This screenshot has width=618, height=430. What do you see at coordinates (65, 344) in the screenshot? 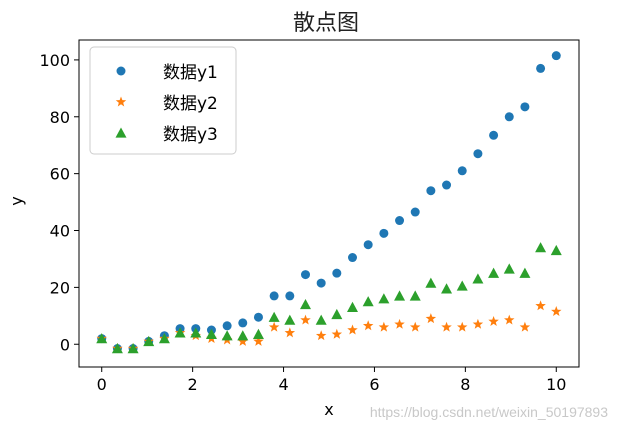
I see `y-tick-label: 0` at bounding box center [65, 344].